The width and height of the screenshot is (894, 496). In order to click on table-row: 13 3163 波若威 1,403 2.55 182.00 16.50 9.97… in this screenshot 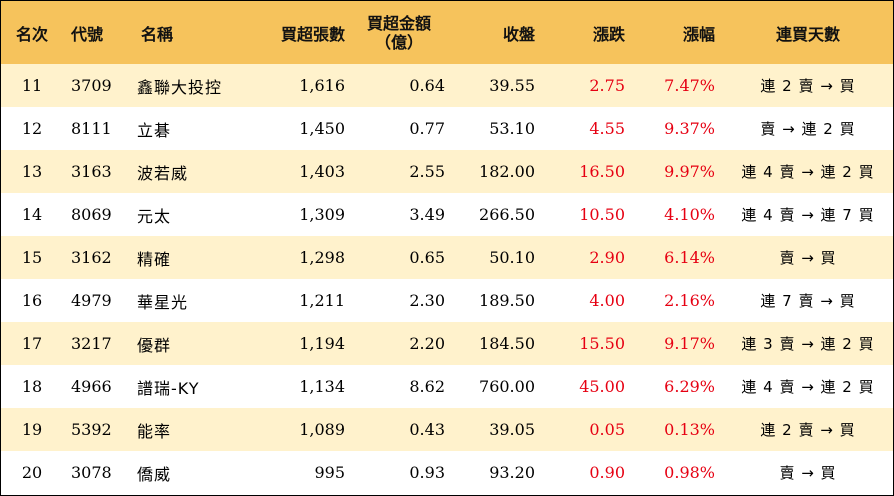, I will do `click(447, 171)`.